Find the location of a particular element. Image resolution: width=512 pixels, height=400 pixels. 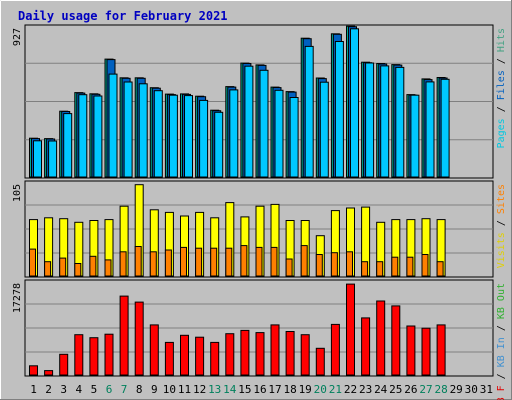

x-tick-label: 3 is located at coordinates (63, 389).